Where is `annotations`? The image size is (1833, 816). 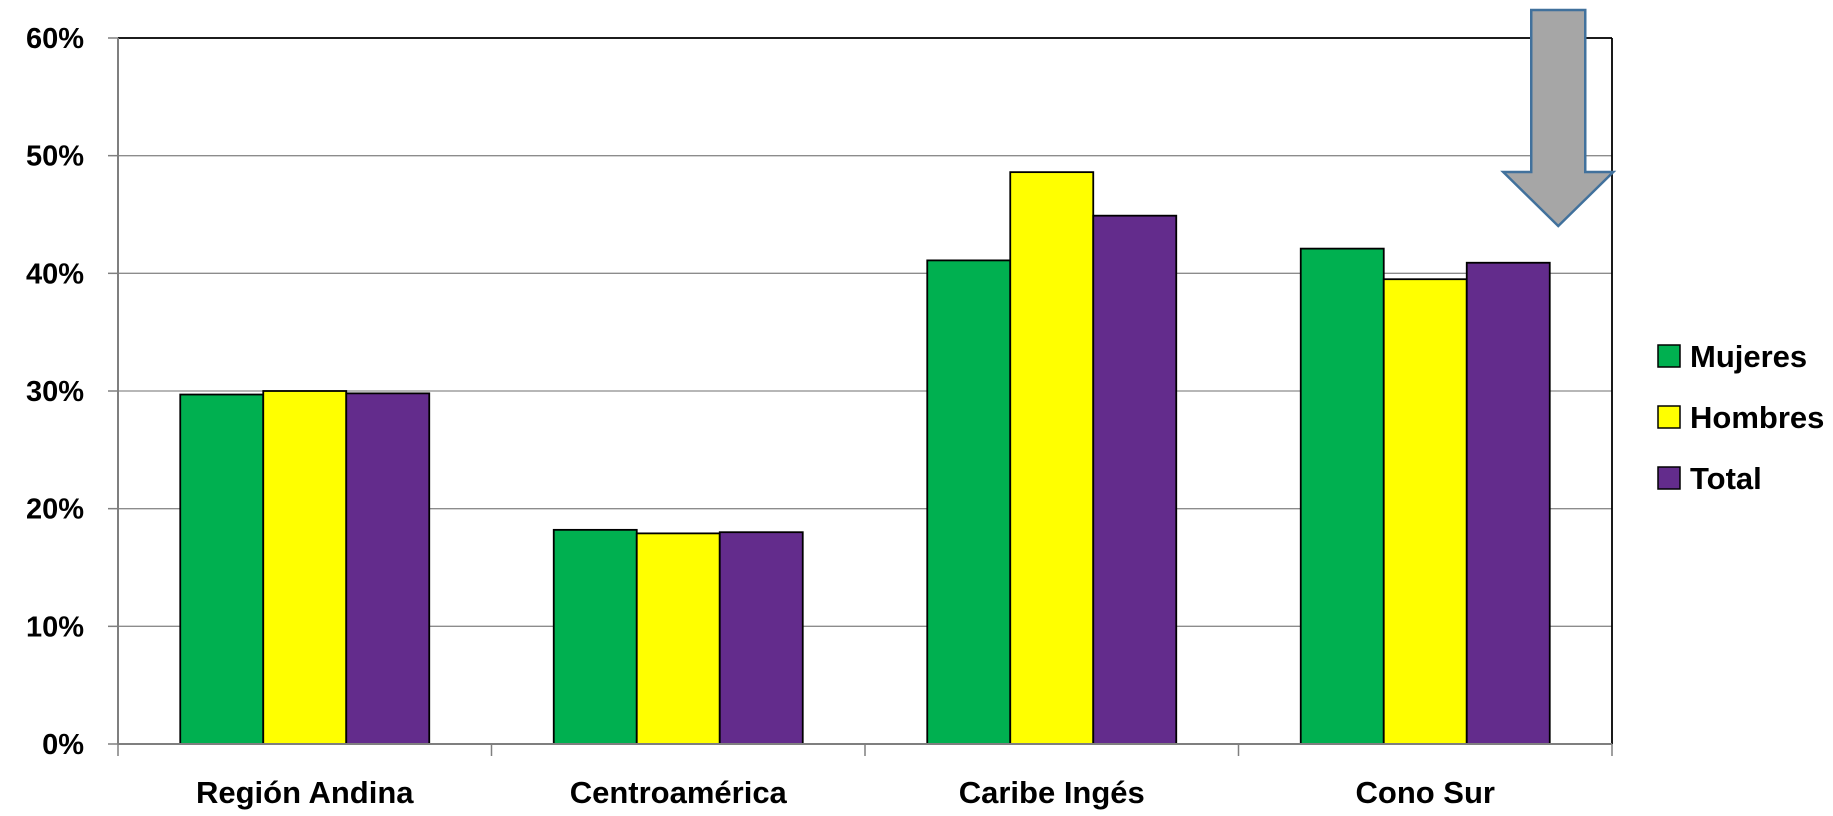
annotations is located at coordinates (1558, 118).